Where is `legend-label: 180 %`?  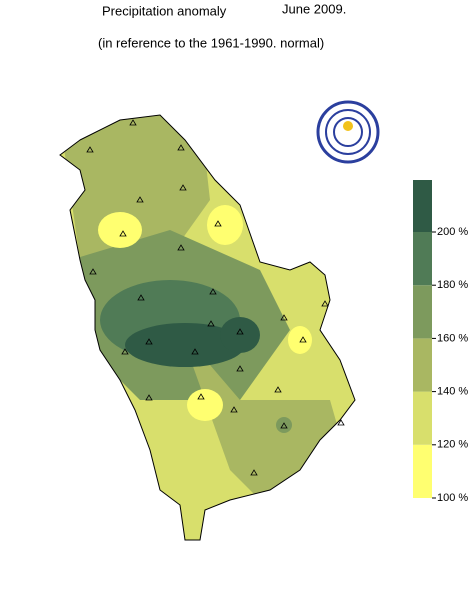 legend-label: 180 % is located at coordinates (452, 285).